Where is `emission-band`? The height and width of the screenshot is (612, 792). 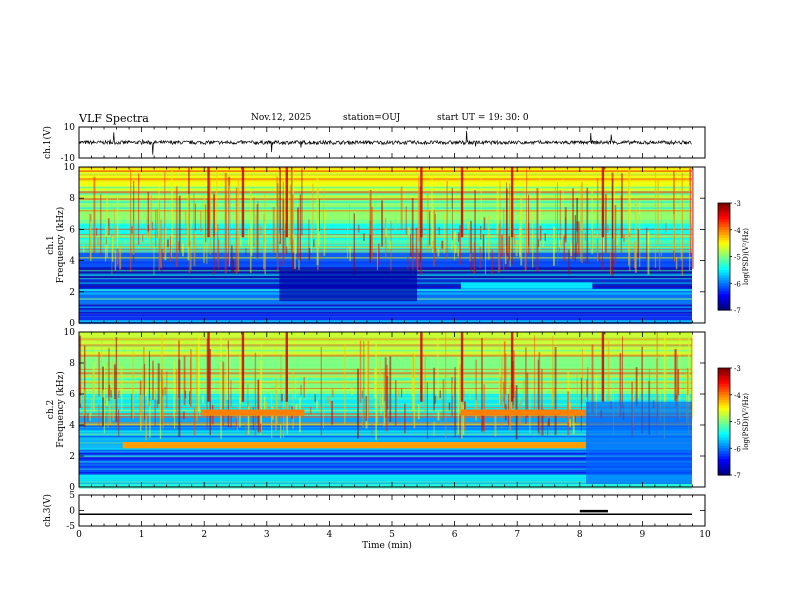 emission-band is located at coordinates (523, 412).